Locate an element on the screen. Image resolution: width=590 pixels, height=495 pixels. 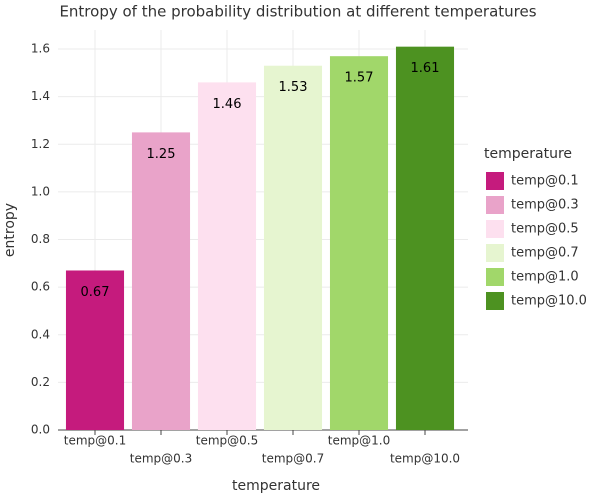
legend-label: temp@0.5 is located at coordinates (545, 229).